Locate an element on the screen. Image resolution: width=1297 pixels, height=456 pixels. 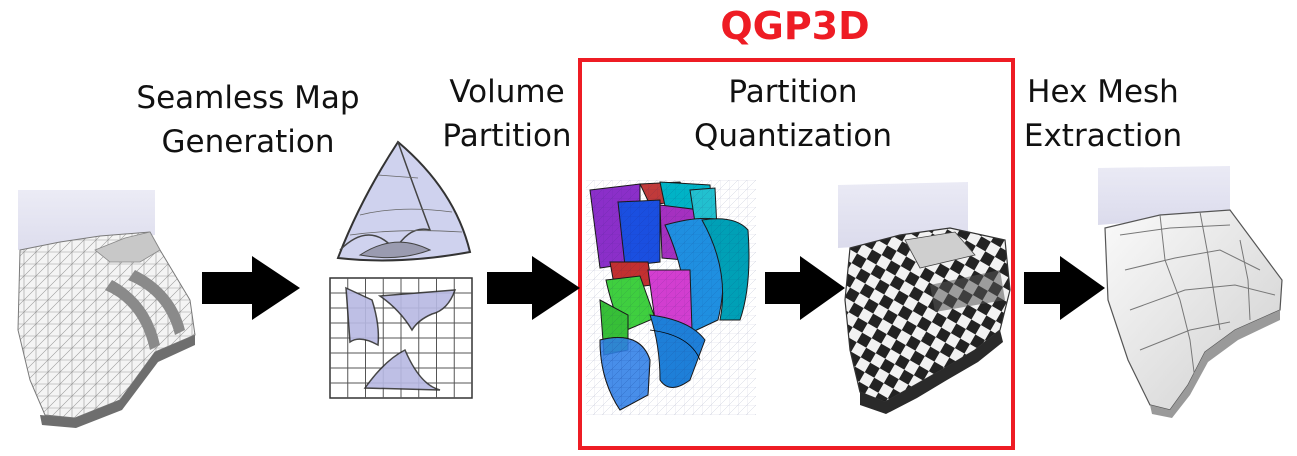
stage-label-partition-quantization: Partition Quantization is located at coordinates (793, 114).